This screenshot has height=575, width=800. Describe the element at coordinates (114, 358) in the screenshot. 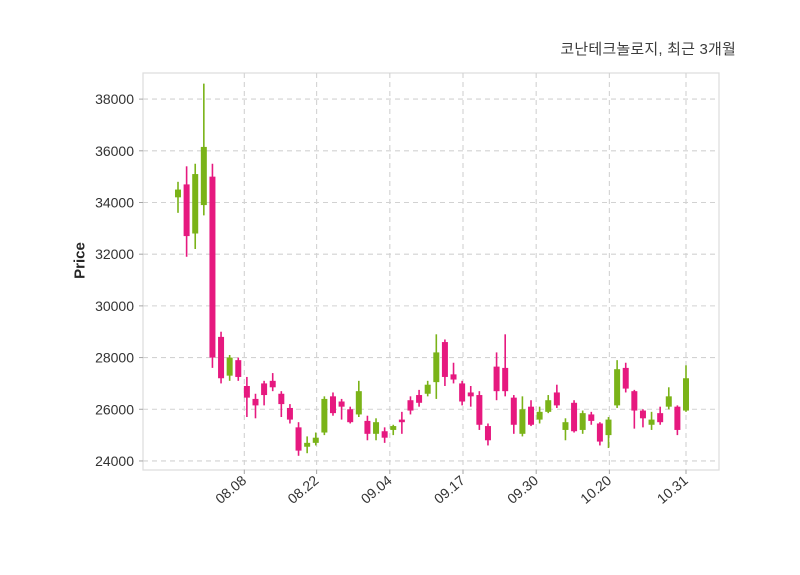

I see `y-tick-label: 28000` at that location.